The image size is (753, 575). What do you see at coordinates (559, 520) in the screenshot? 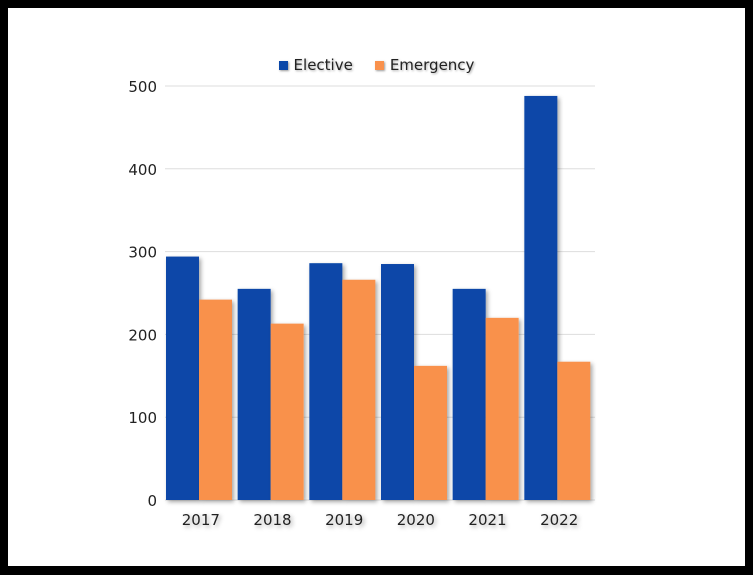
I see `x-tick-label: 2022` at bounding box center [559, 520].